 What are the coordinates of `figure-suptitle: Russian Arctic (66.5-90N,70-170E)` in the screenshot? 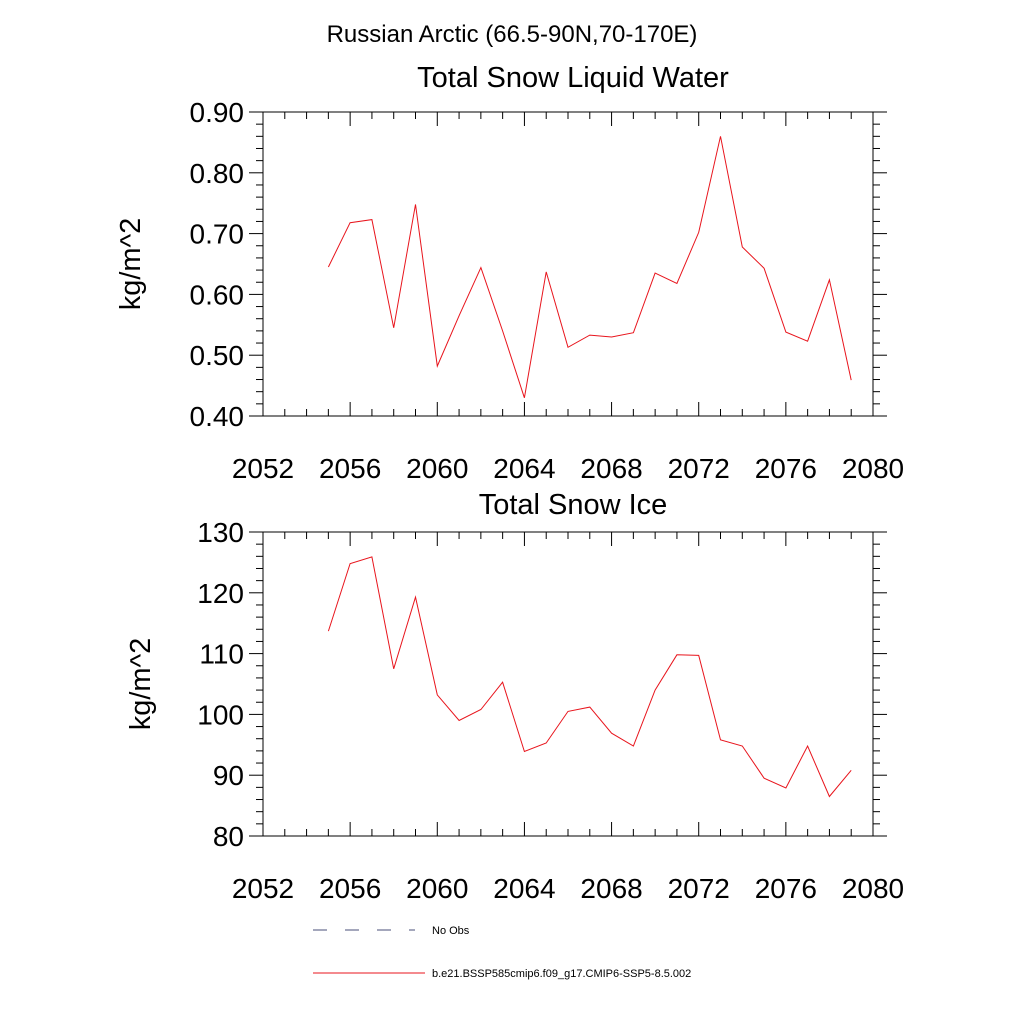 It's located at (512, 34).